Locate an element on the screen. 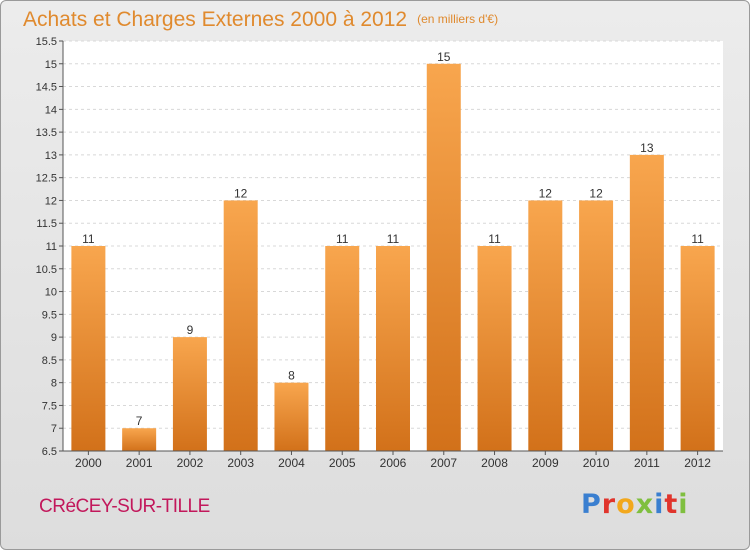 The height and width of the screenshot is (550, 750). x-tick-label: 2002 is located at coordinates (190, 463).